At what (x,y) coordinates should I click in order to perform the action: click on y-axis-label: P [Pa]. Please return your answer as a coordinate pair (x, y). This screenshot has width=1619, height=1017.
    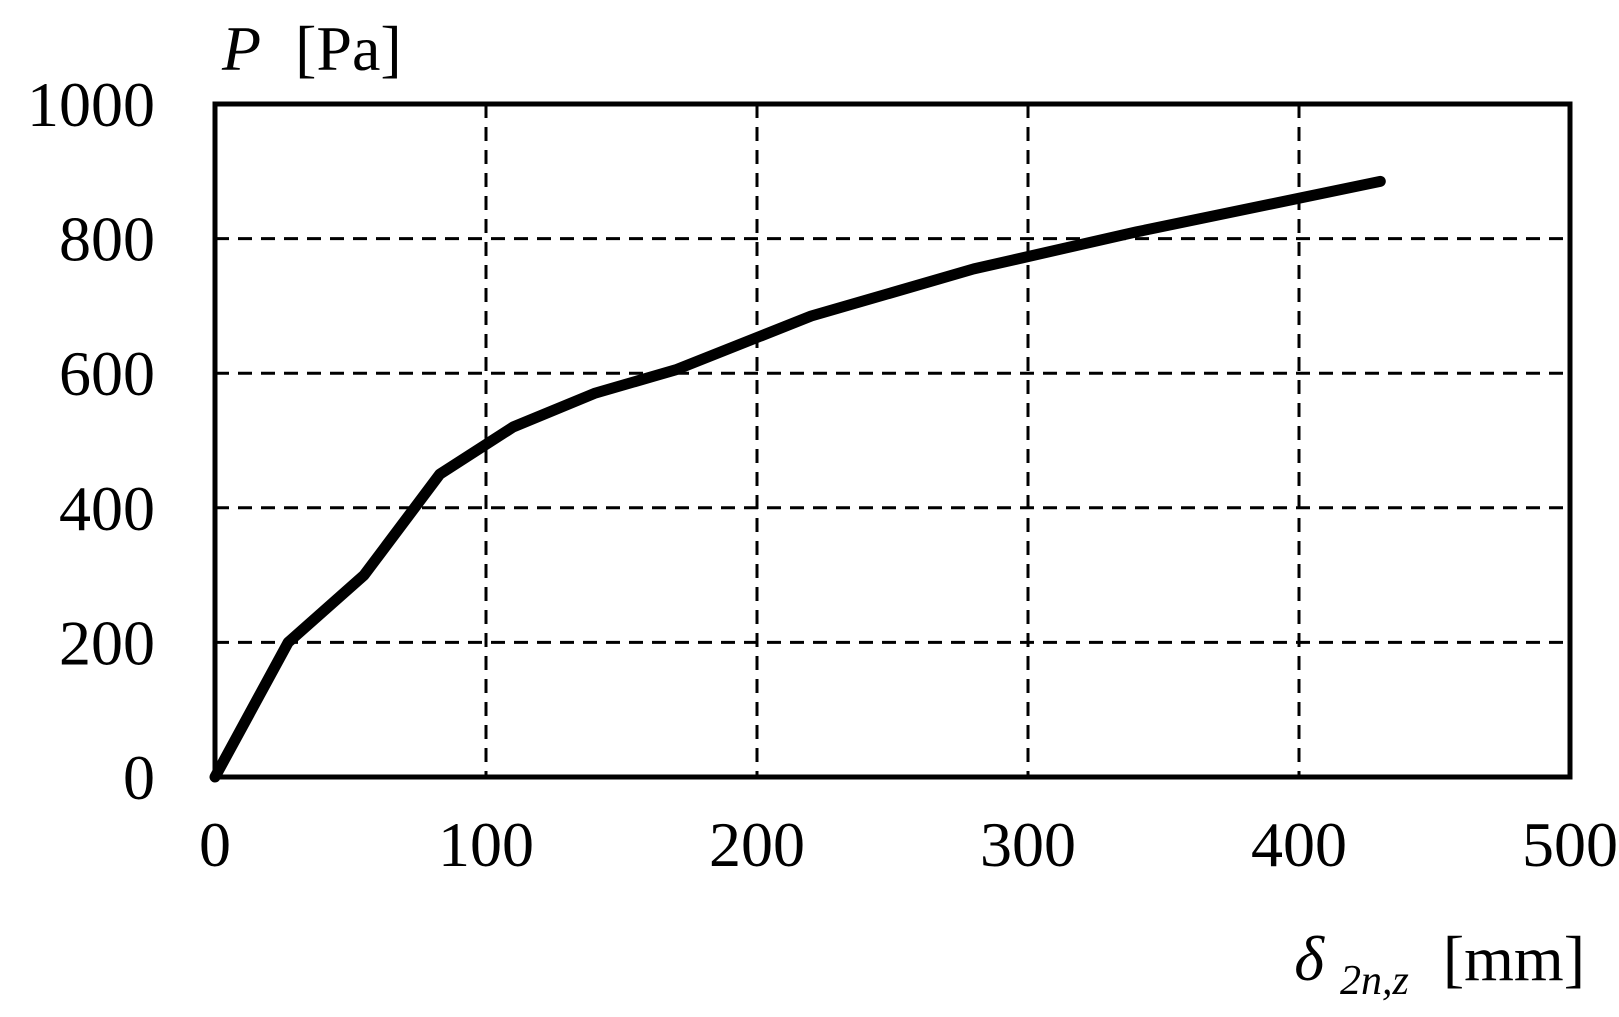
    Looking at the image, I should click on (311, 48).